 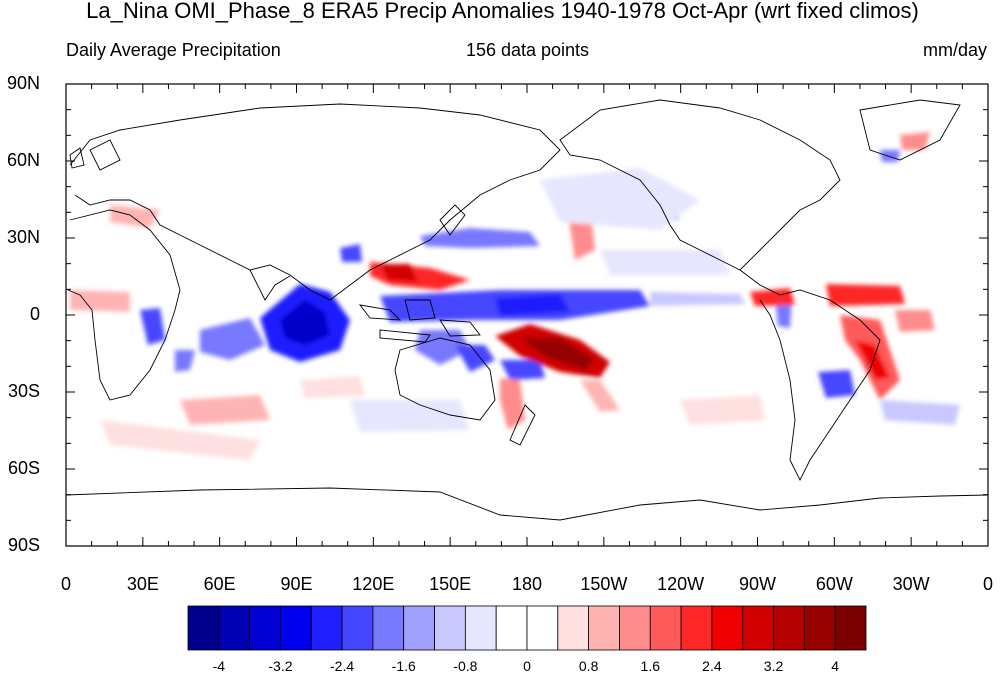 I want to click on lon-label: 150E, so click(x=450, y=584).